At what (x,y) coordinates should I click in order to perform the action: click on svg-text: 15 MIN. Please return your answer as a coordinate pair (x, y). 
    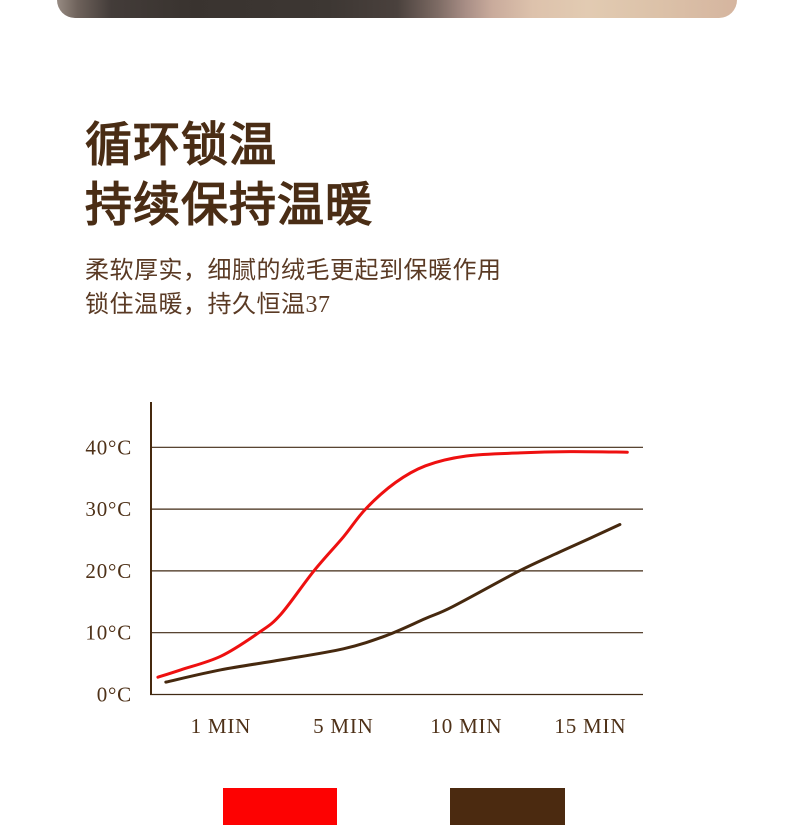
    Looking at the image, I should click on (590, 726).